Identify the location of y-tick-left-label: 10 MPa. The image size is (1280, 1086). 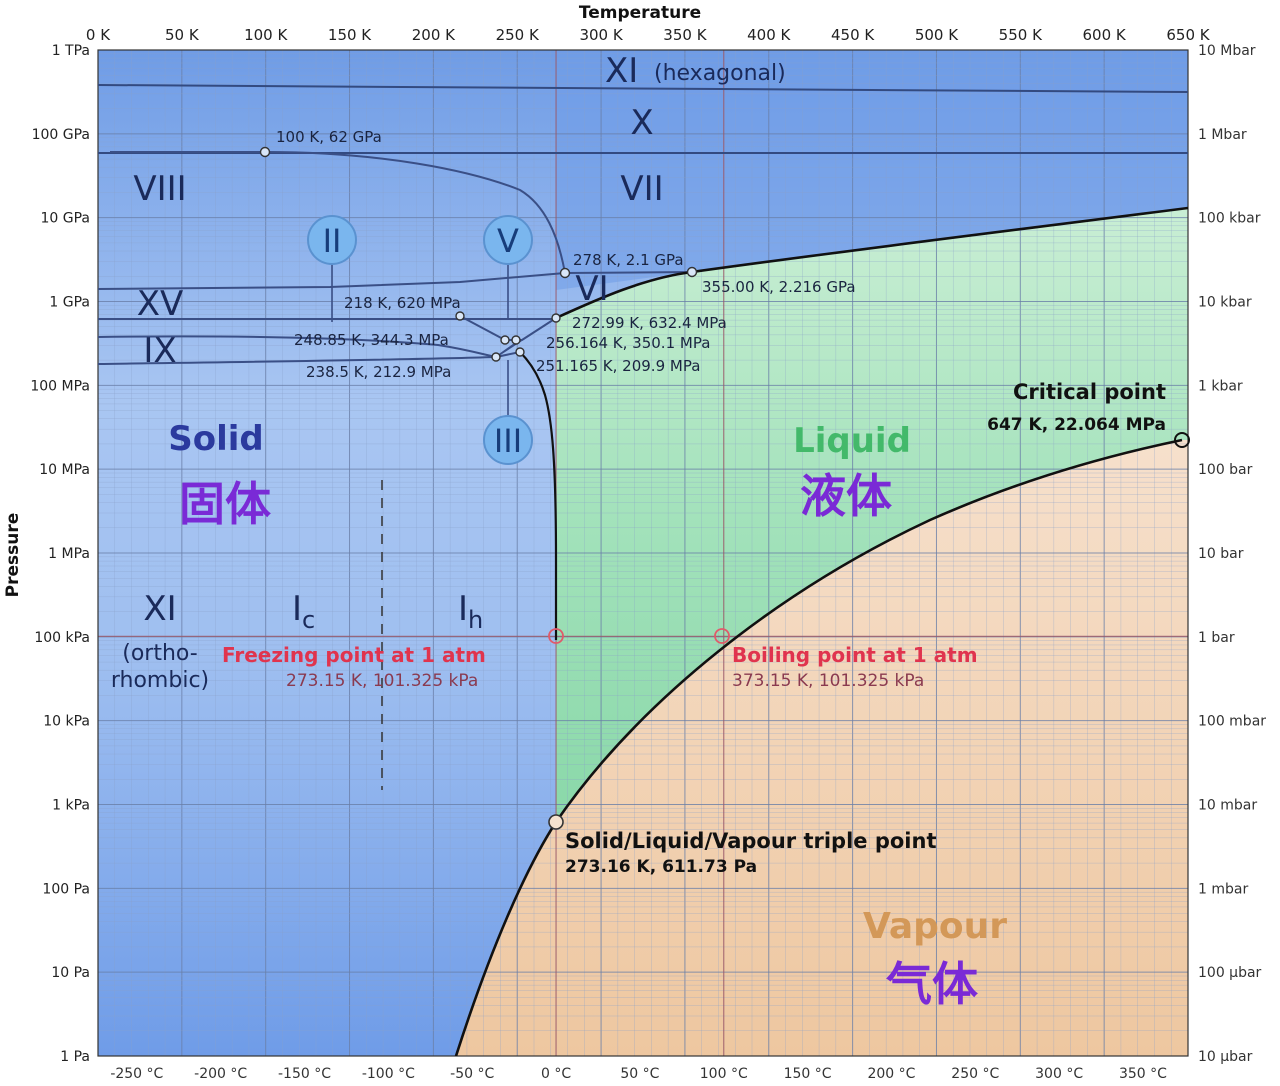
(64, 470).